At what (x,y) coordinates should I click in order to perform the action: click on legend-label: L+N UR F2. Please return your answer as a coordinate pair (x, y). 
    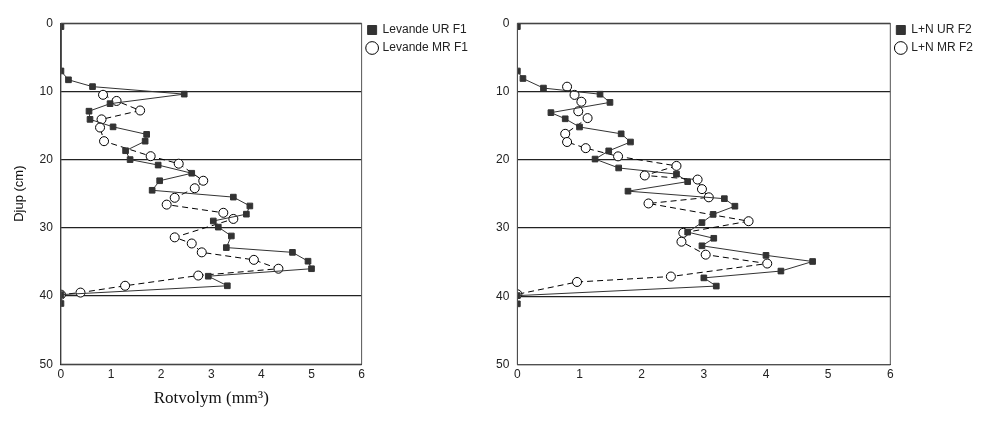
    Looking at the image, I should click on (941, 29).